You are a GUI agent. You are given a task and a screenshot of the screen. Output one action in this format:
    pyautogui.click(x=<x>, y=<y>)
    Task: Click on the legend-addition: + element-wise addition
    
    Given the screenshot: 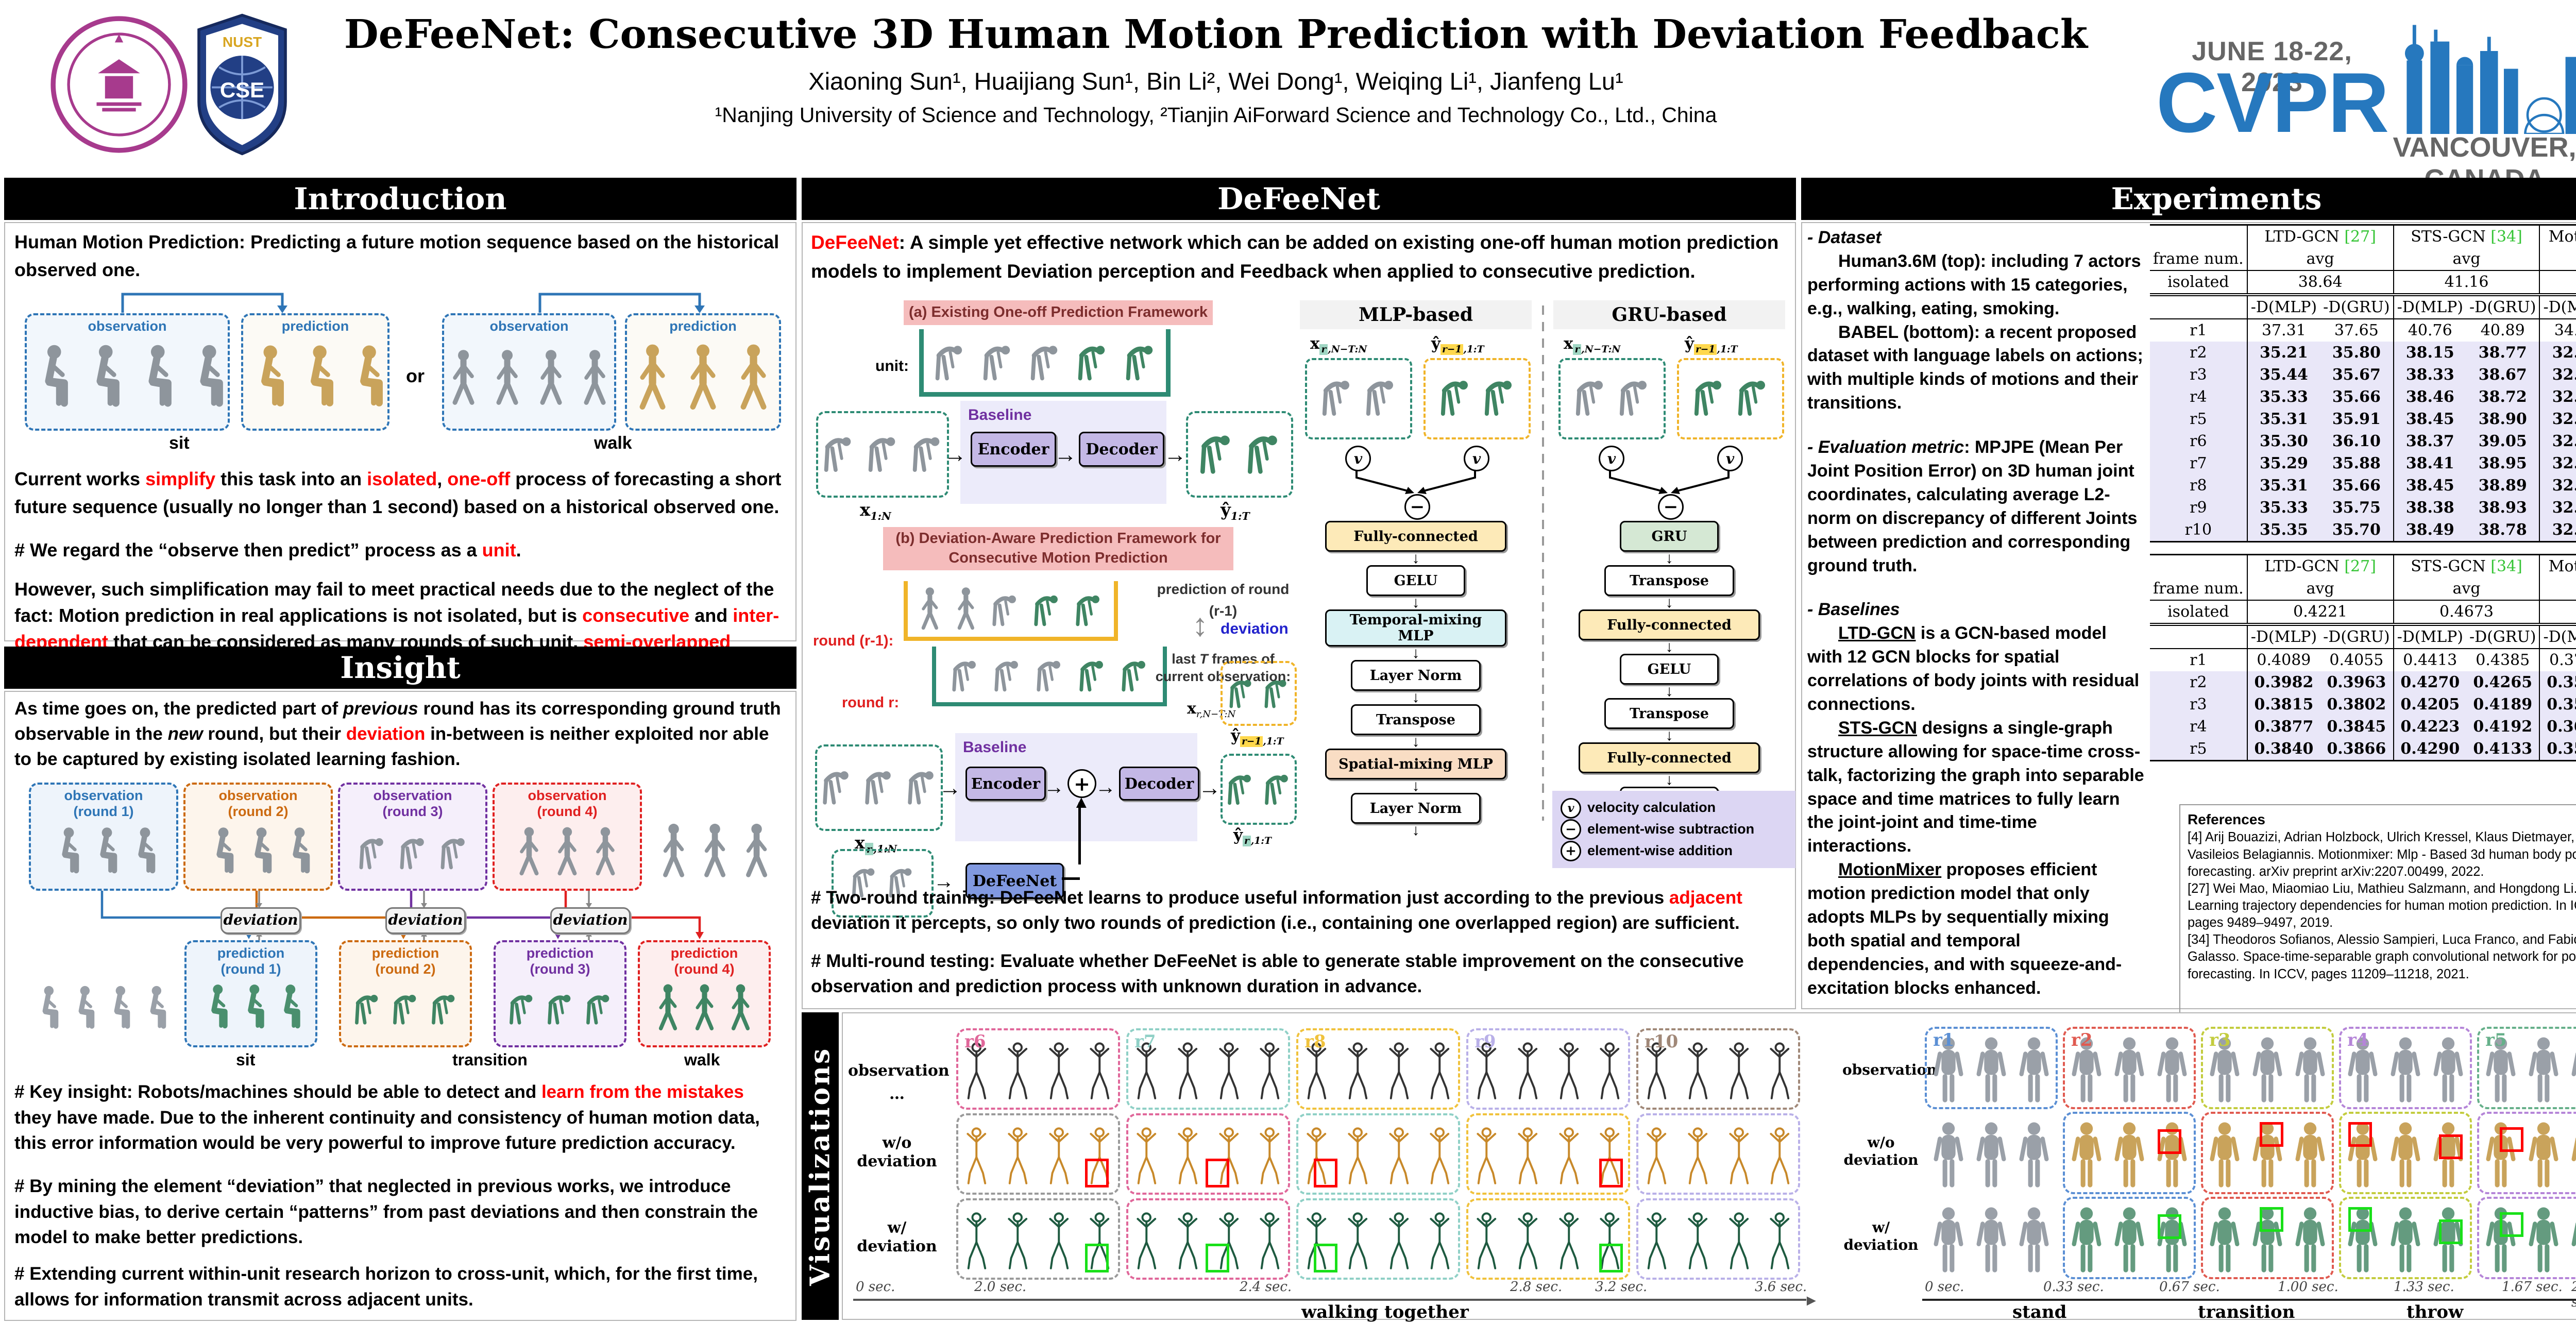 What is the action you would take?
    pyautogui.click(x=1674, y=851)
    